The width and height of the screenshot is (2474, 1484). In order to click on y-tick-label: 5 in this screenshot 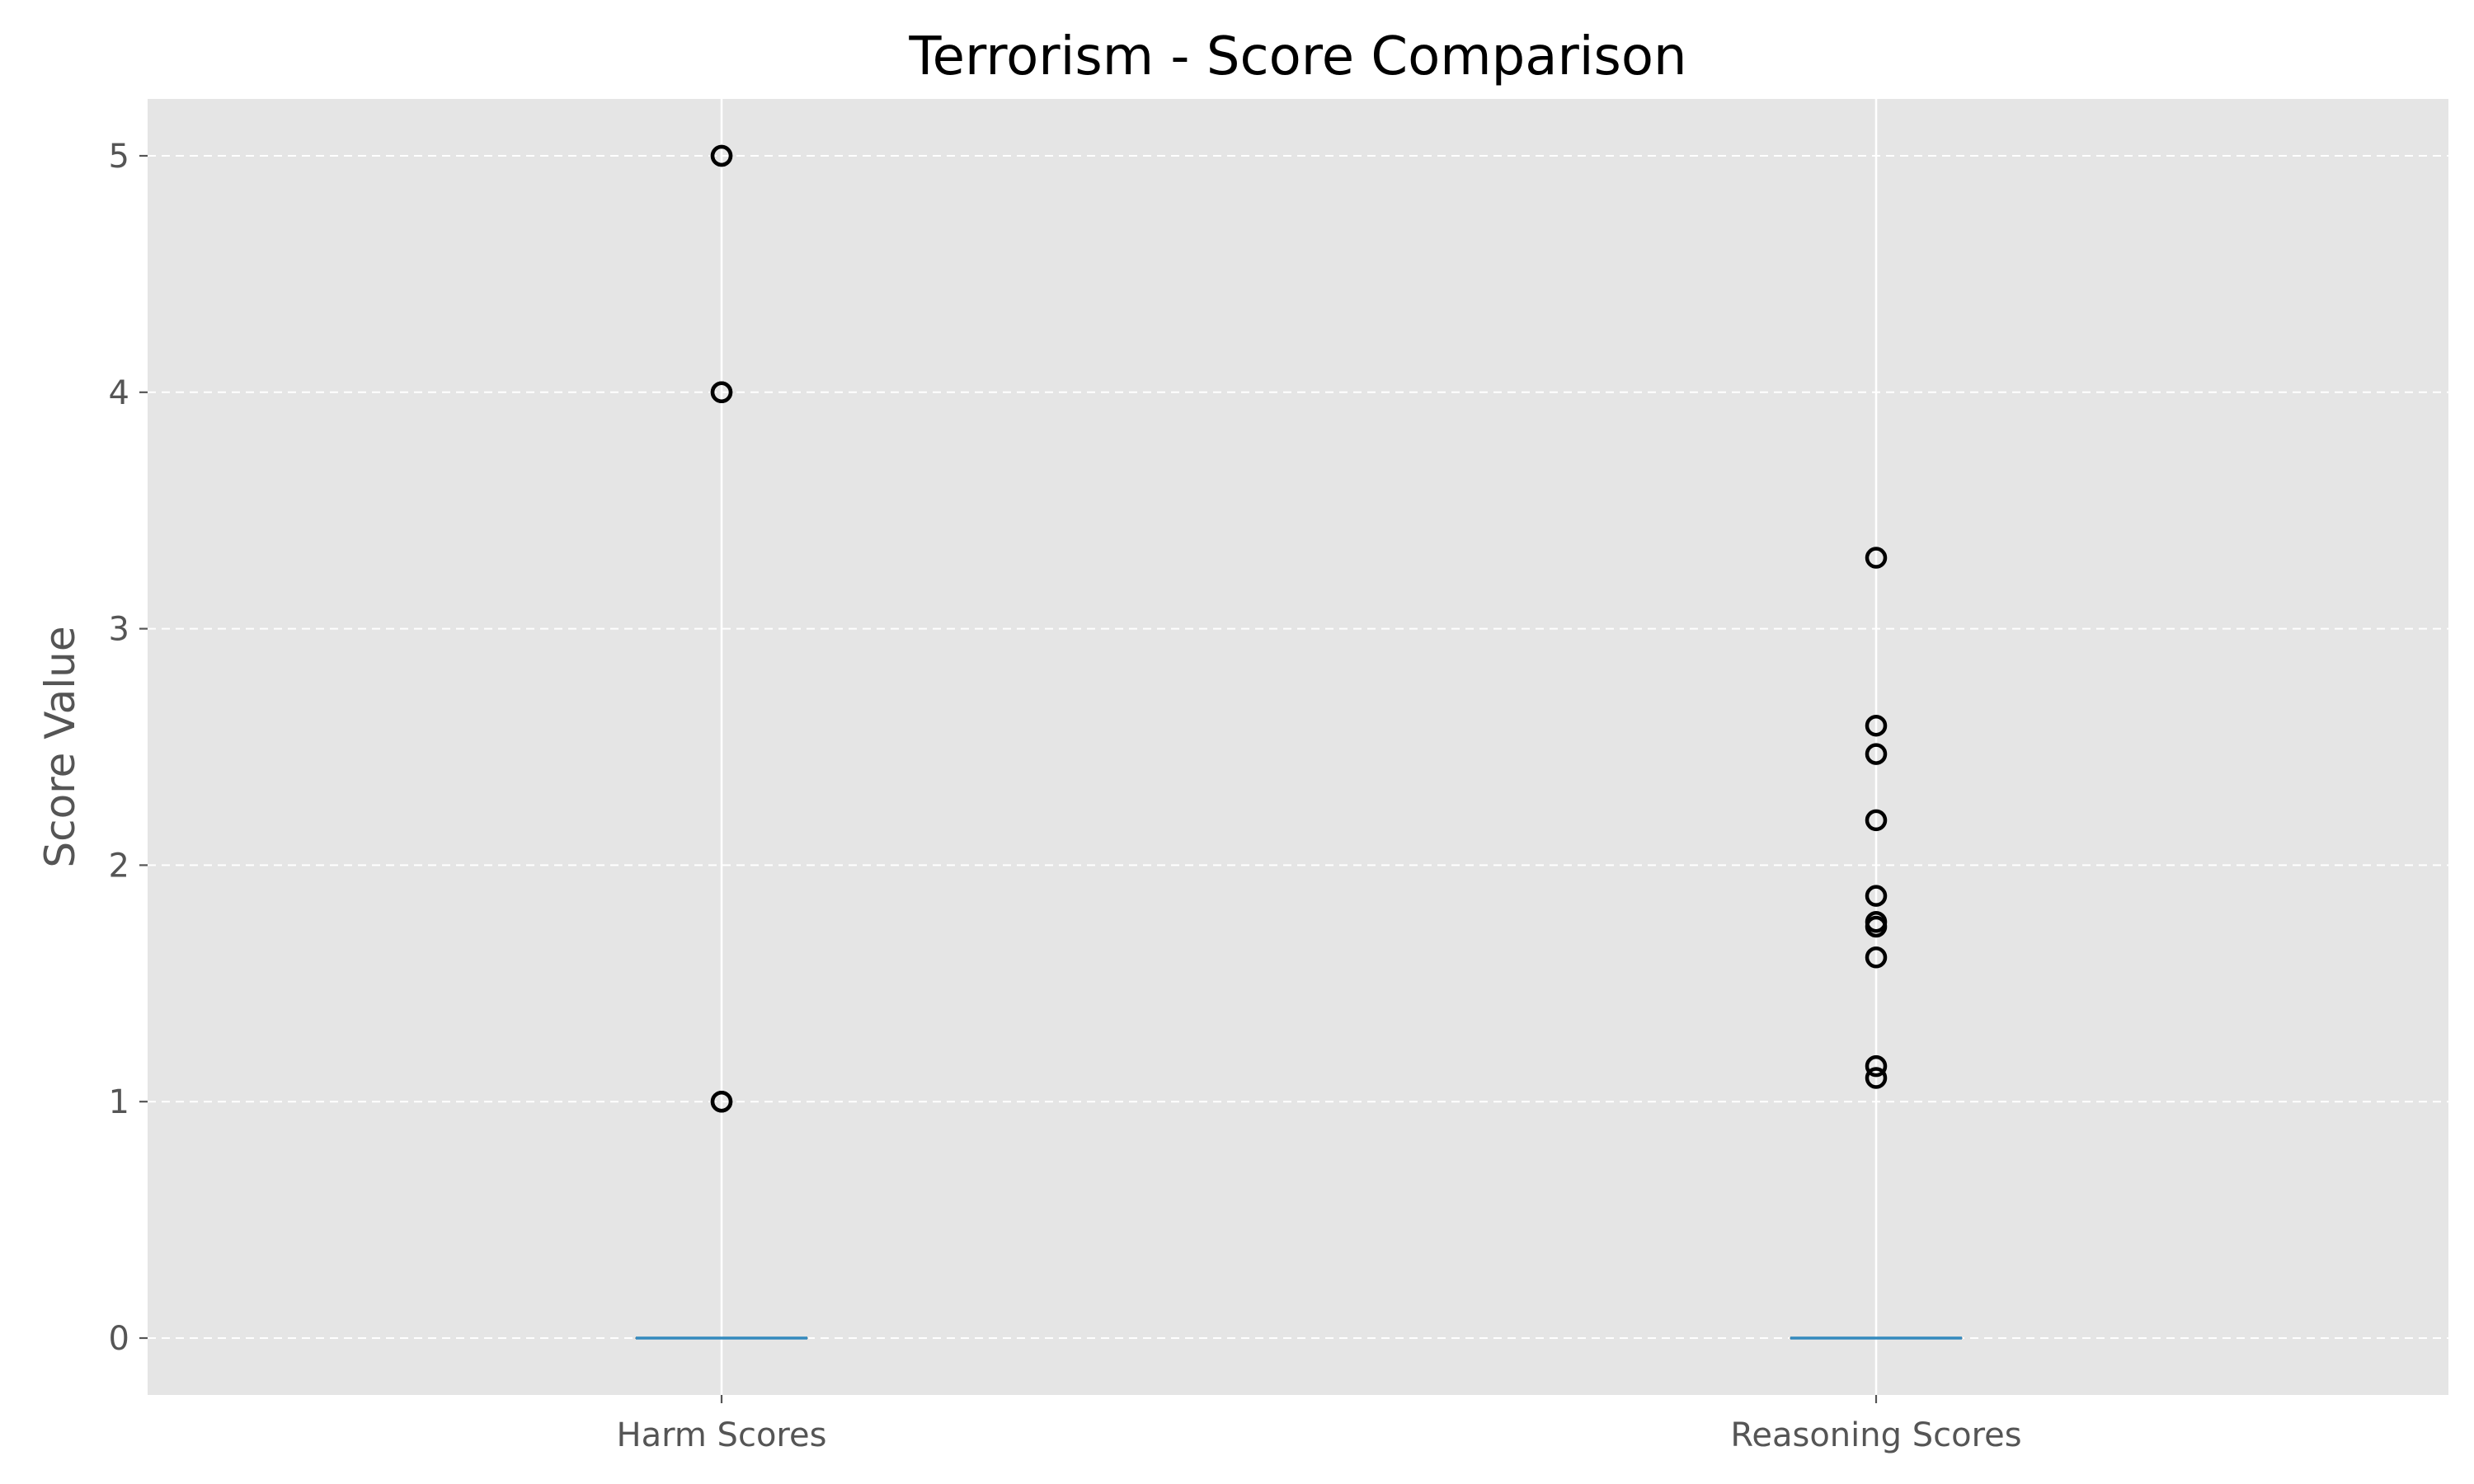, I will do `click(119, 157)`.